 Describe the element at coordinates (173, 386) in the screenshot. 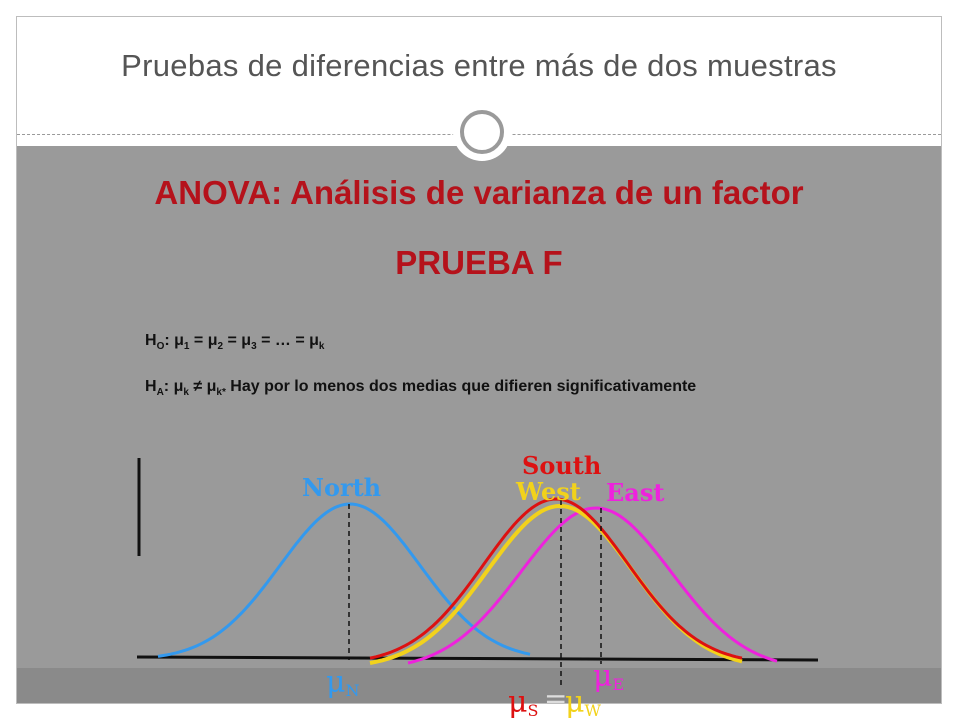

I see `alt-mu-k: : μ` at that location.